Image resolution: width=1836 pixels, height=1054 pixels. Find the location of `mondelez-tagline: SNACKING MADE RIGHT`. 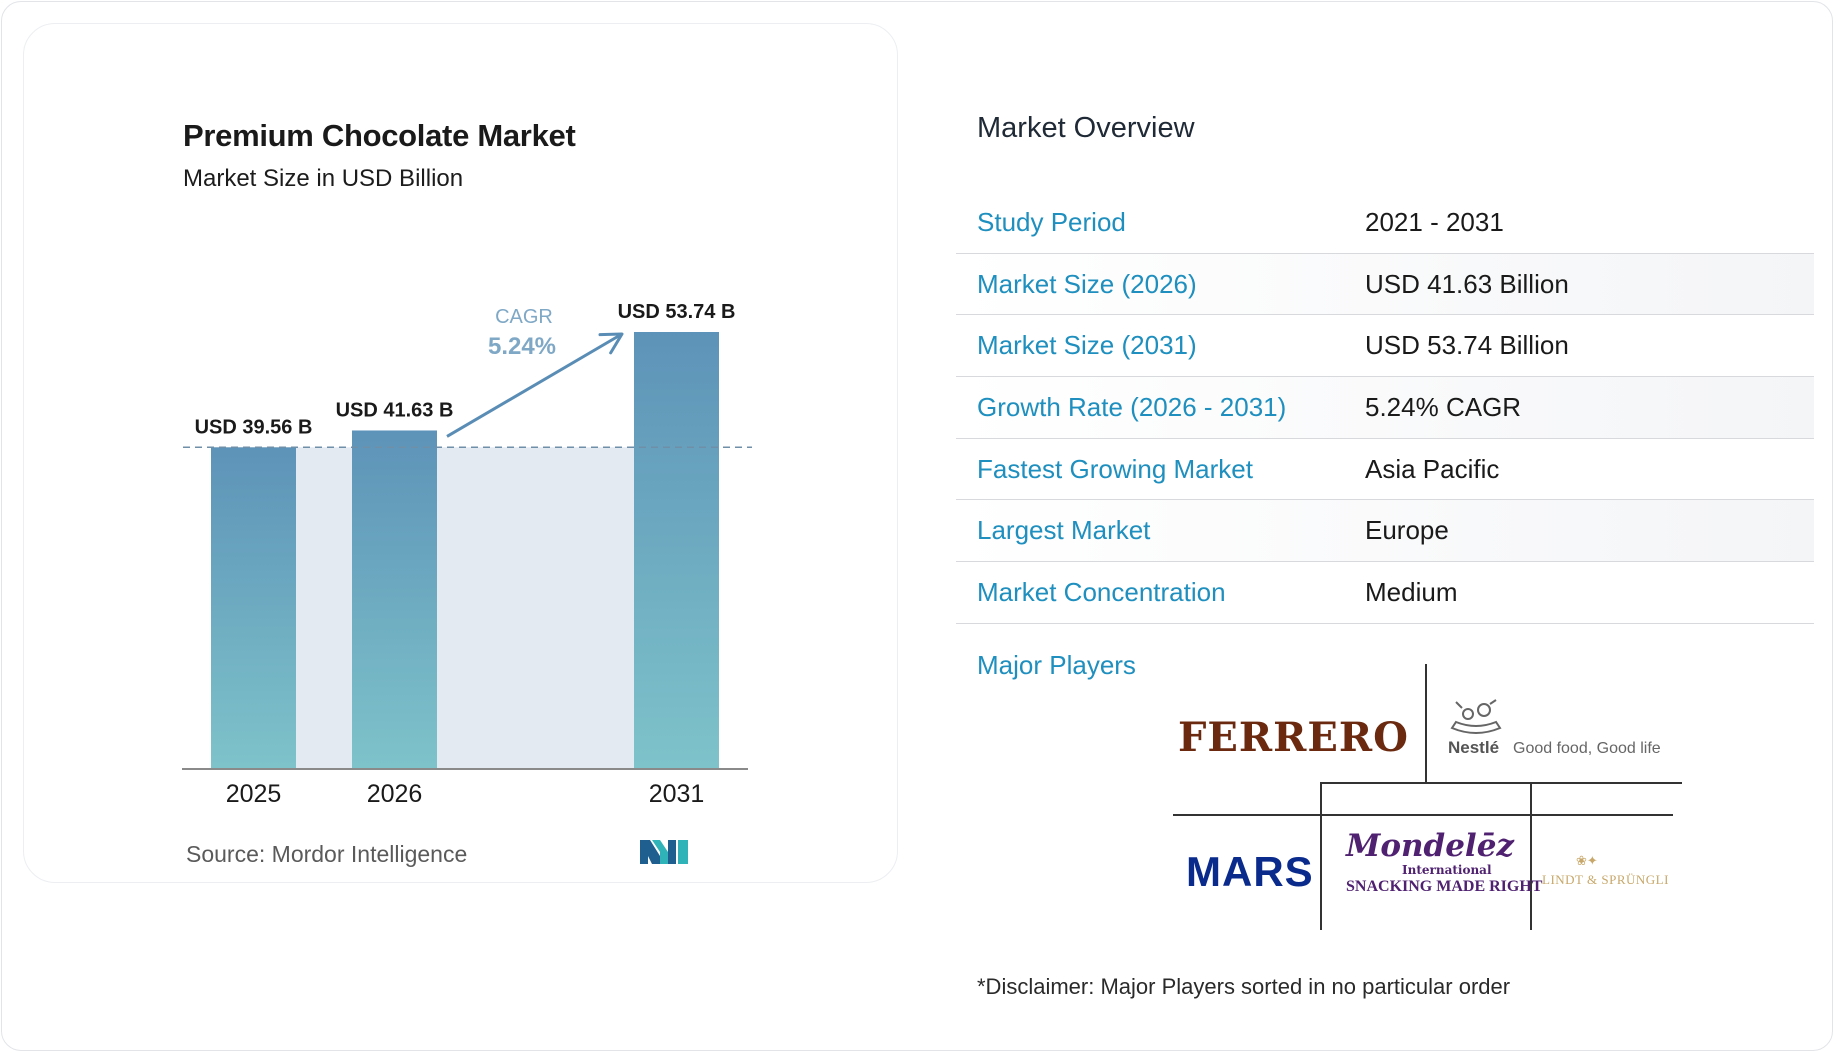

mondelez-tagline: SNACKING MADE RIGHT is located at coordinates (1444, 886).